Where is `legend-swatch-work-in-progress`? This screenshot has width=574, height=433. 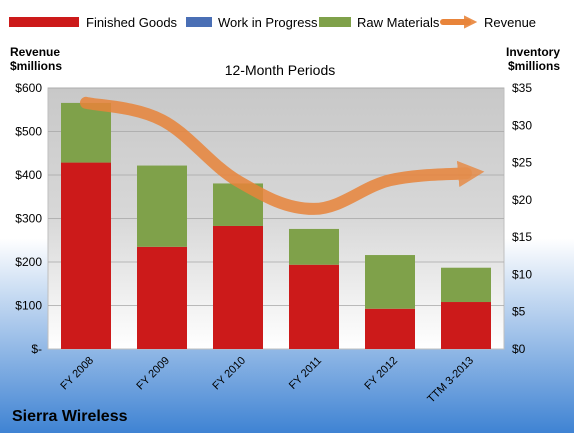 legend-swatch-work-in-progress is located at coordinates (199, 22).